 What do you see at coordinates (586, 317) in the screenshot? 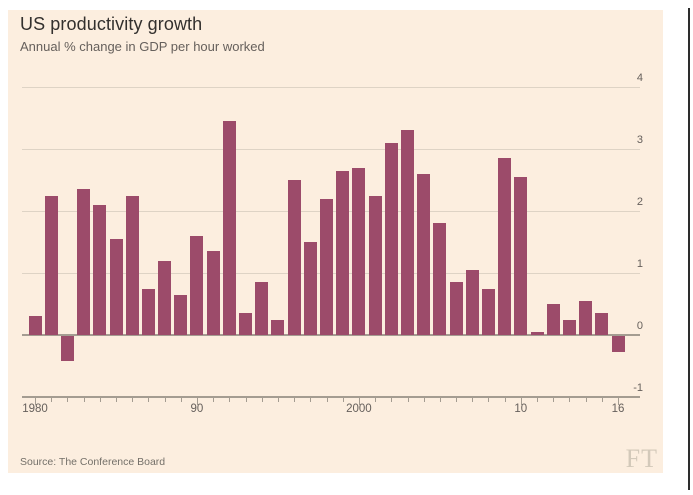
I see `bar-2014` at bounding box center [586, 317].